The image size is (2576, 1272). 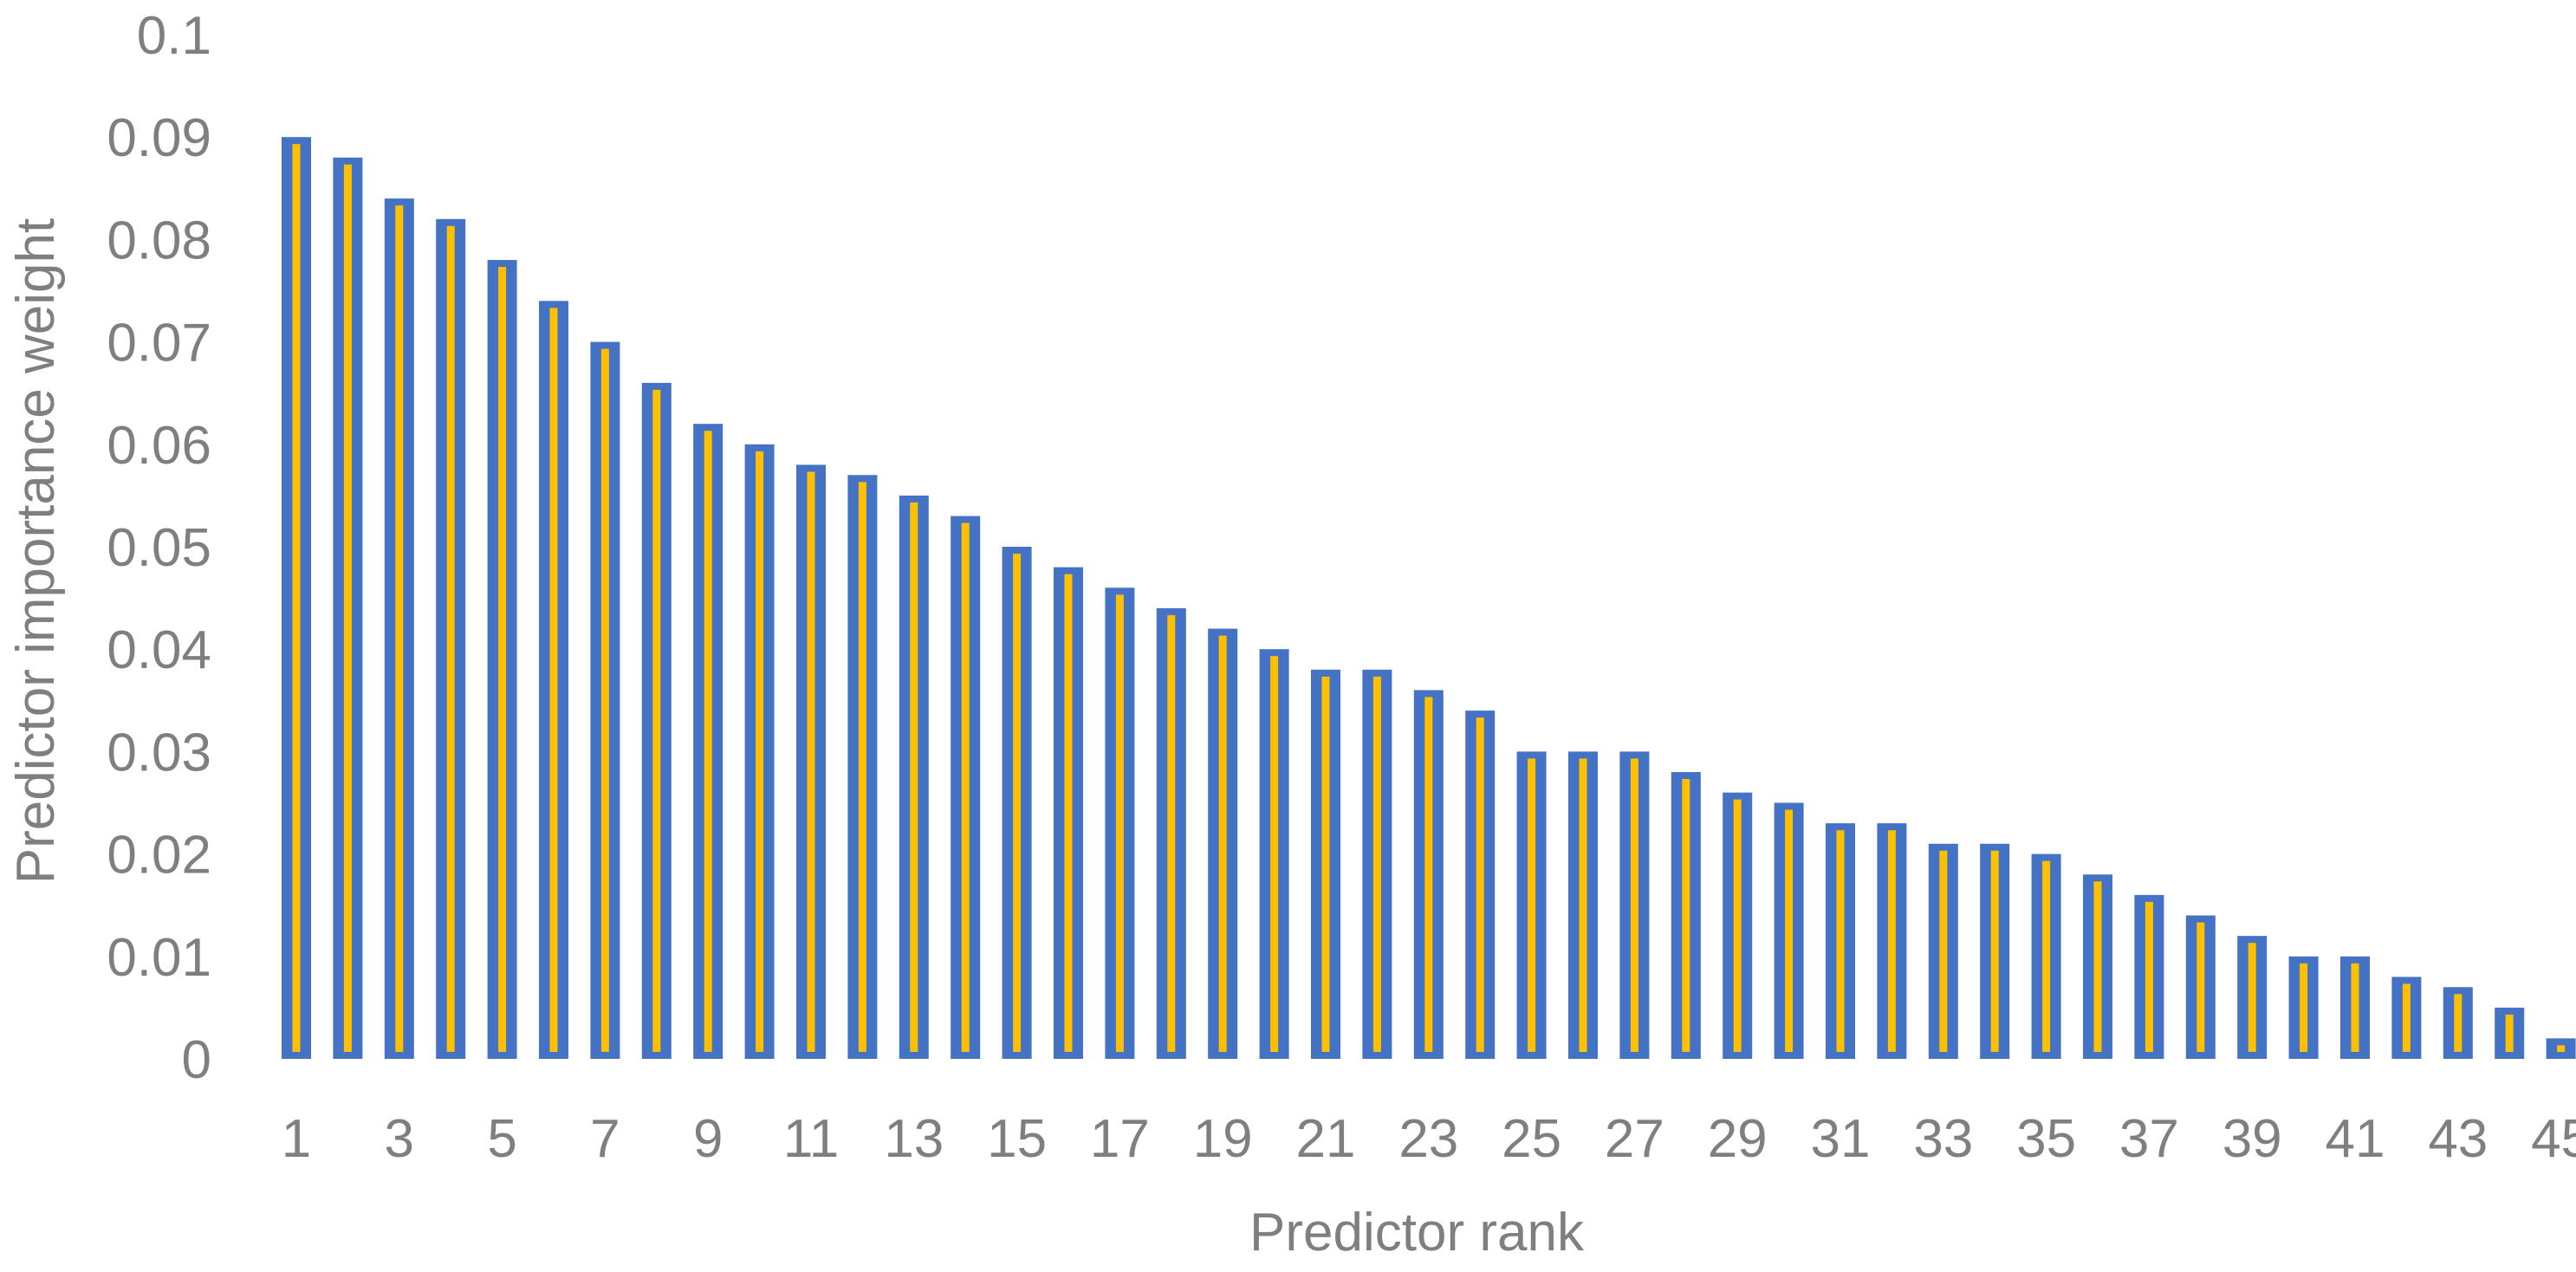 What do you see at coordinates (502, 1139) in the screenshot?
I see `x-tick-label: 5` at bounding box center [502, 1139].